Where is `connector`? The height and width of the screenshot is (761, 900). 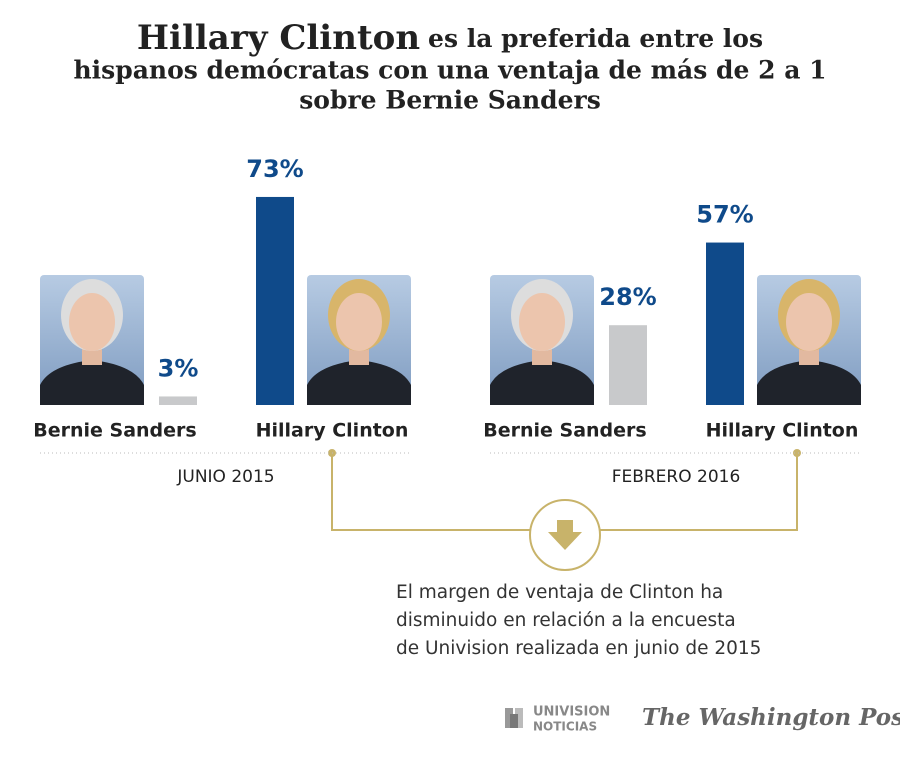 connector is located at coordinates (564, 512).